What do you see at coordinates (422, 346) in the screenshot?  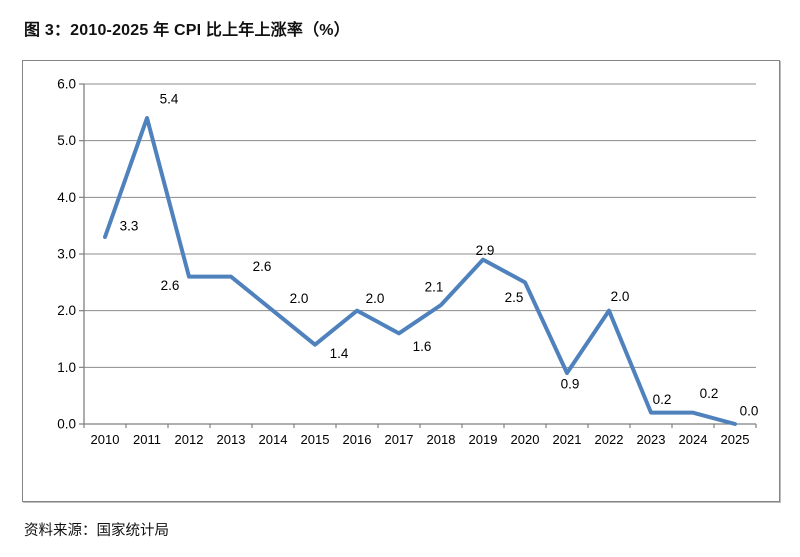 I see `data-label: 1.6` at bounding box center [422, 346].